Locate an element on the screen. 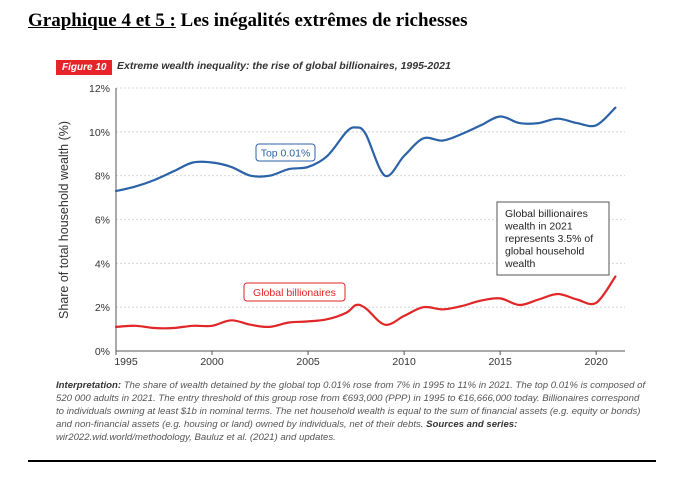 Image resolution: width=684 pixels, height=479 pixels. y-tick-label: 0% is located at coordinates (102, 352).